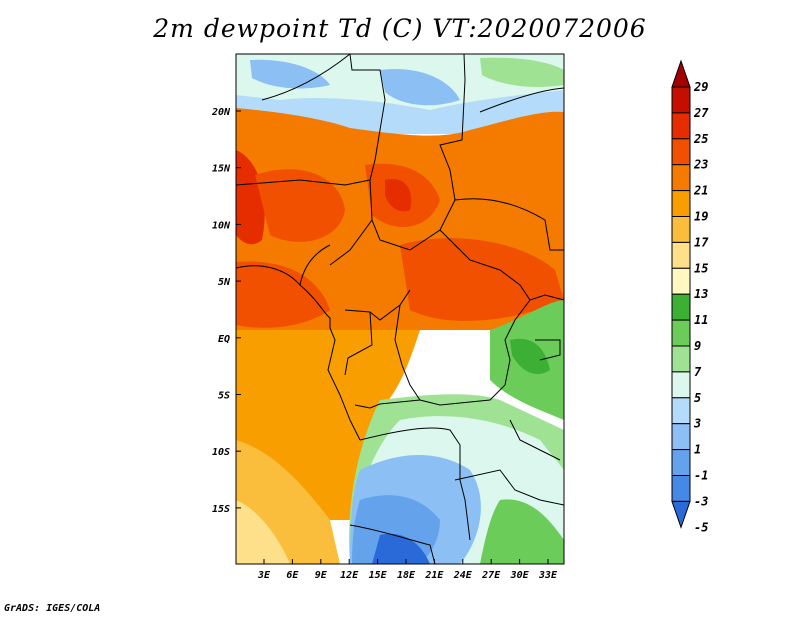  Describe the element at coordinates (701, 268) in the screenshot. I see `colorbar-label: 15` at that location.